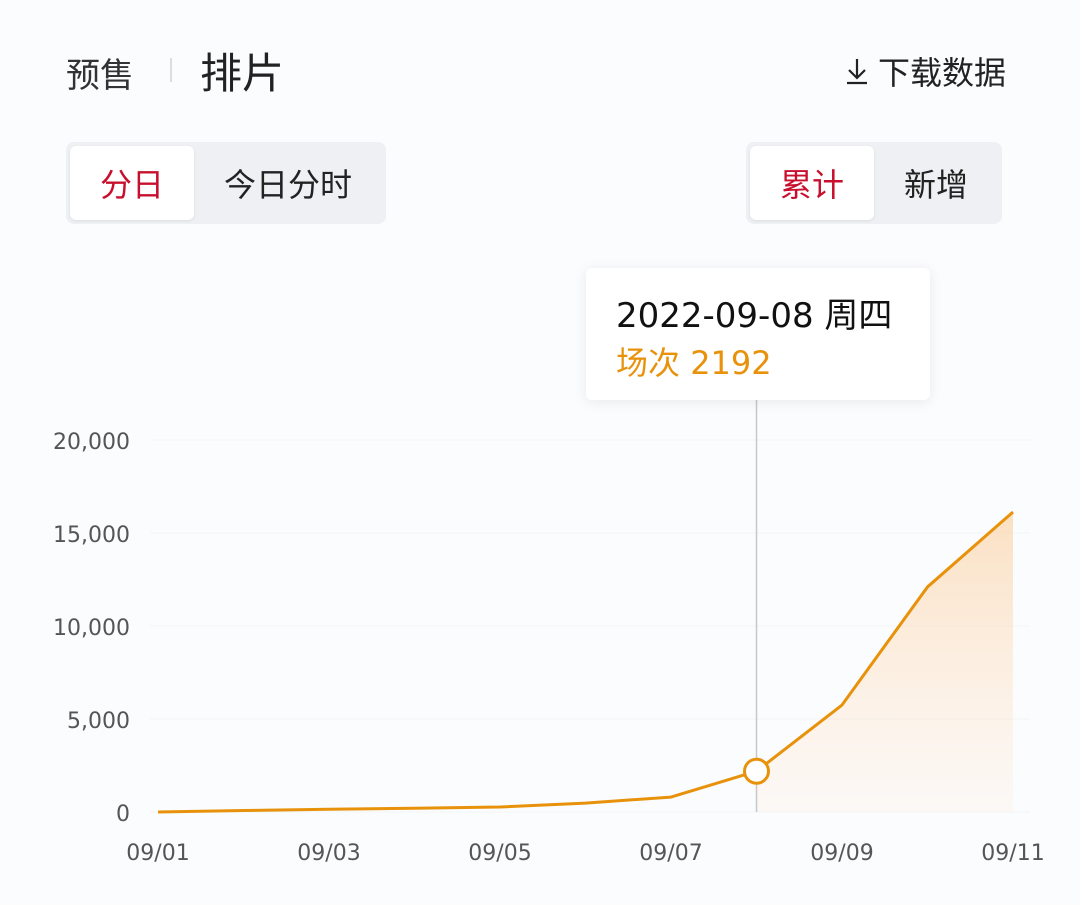  What do you see at coordinates (884, 661) in the screenshot?
I see `area-fill` at bounding box center [884, 661].